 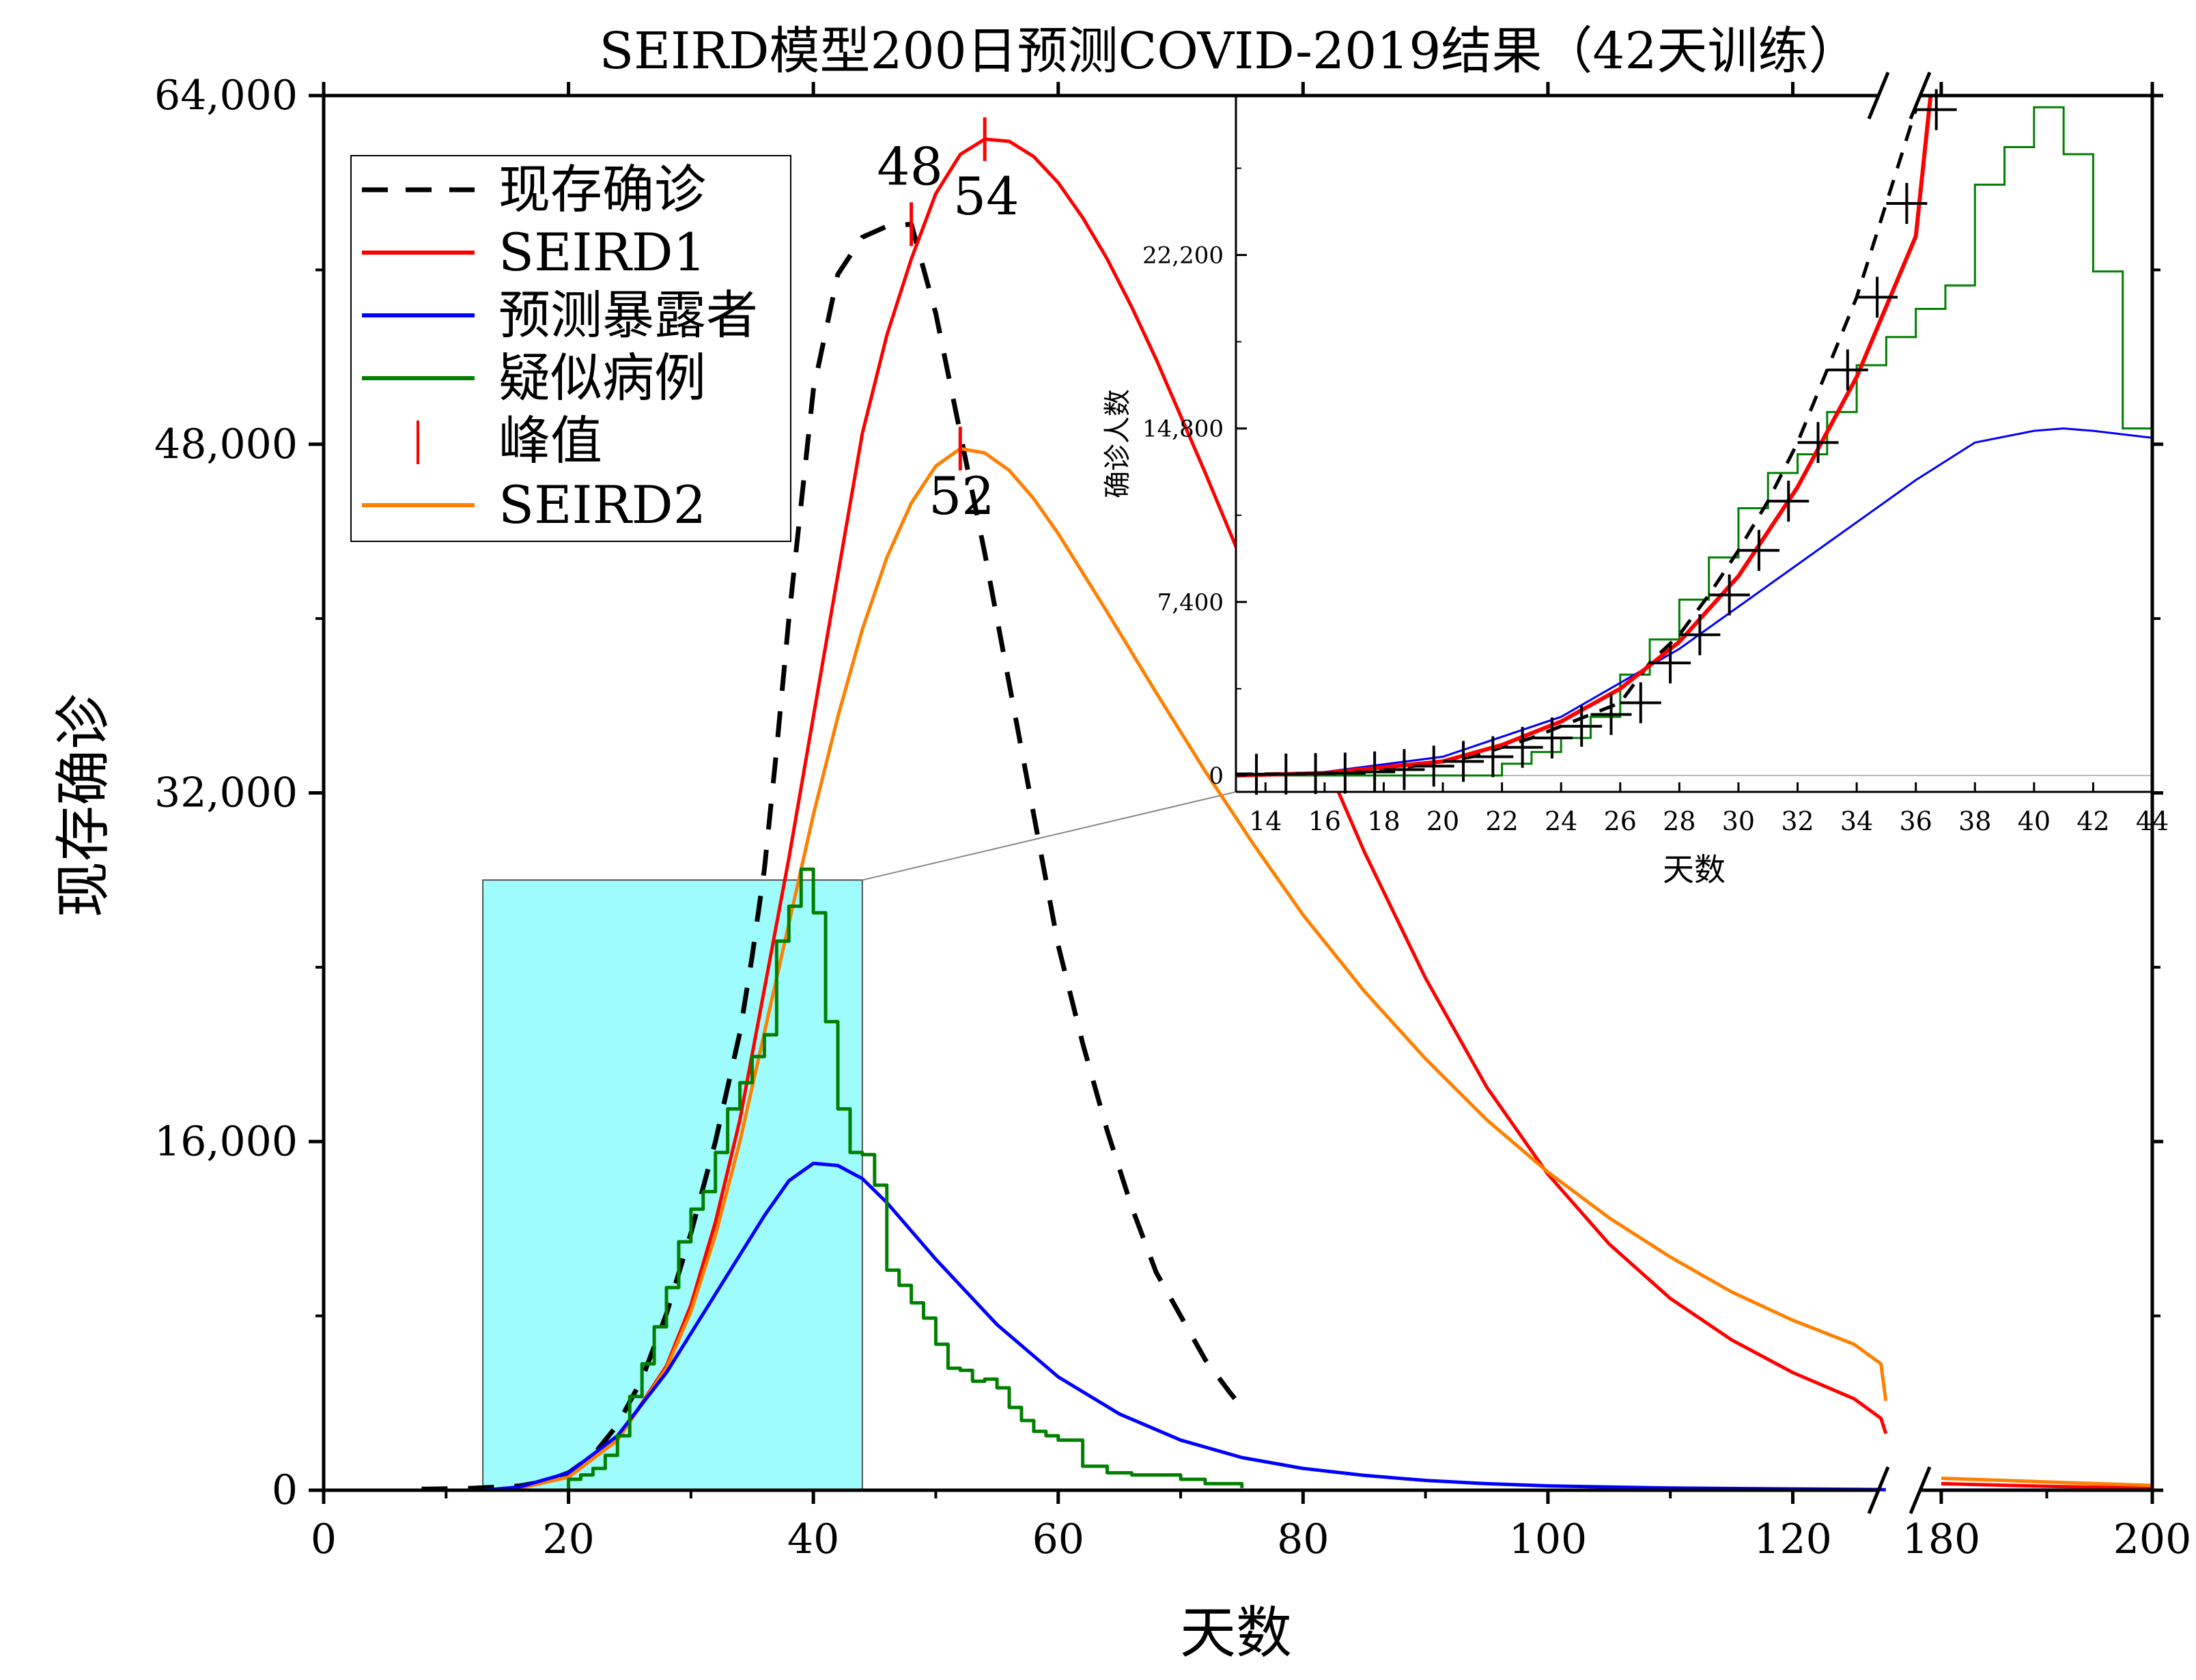 What do you see at coordinates (550, 440) in the screenshot?
I see `legend-label-peak: 峰值` at bounding box center [550, 440].